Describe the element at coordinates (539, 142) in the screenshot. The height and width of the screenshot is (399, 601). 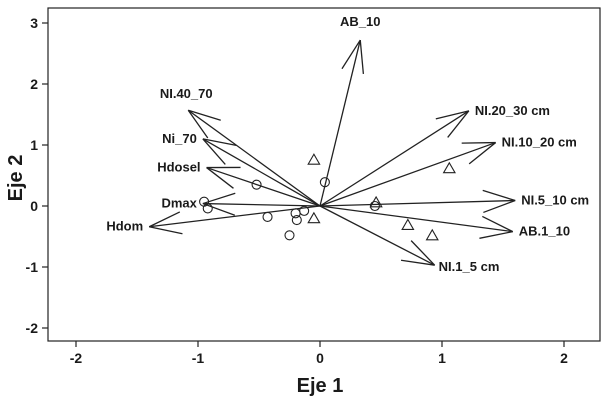
I see `vector-label: NI.10_20 cm` at that location.